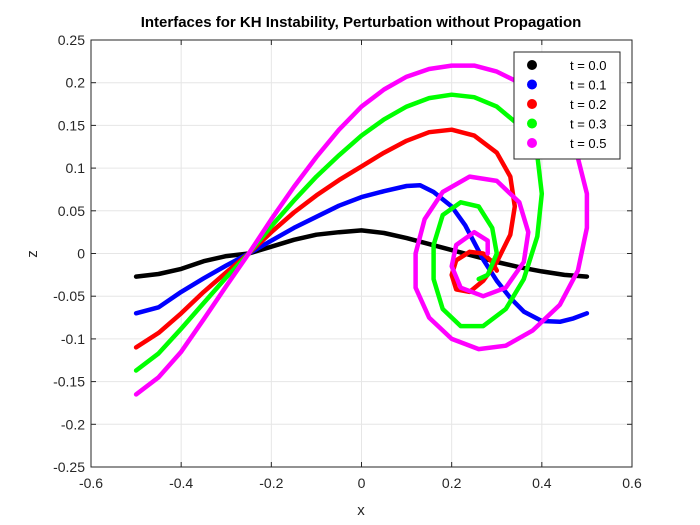  I want to click on legend-label: t = 0.3, so click(588, 124).